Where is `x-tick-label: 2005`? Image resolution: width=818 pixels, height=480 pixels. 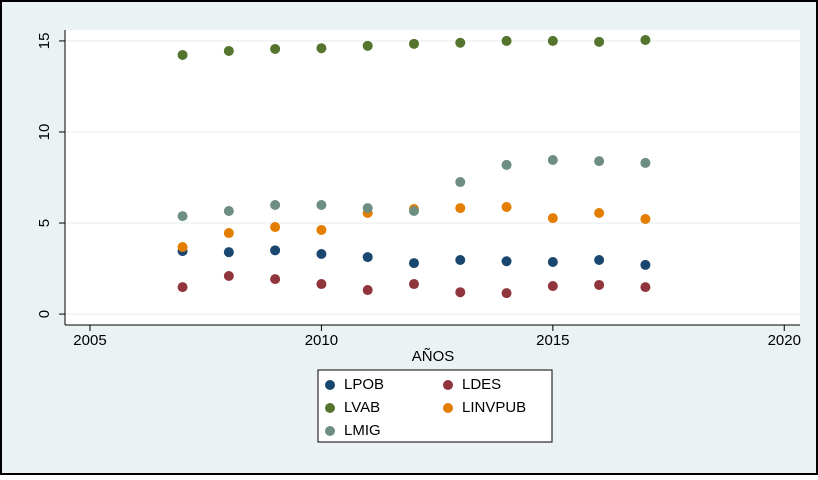 x-tick-label: 2005 is located at coordinates (89, 340).